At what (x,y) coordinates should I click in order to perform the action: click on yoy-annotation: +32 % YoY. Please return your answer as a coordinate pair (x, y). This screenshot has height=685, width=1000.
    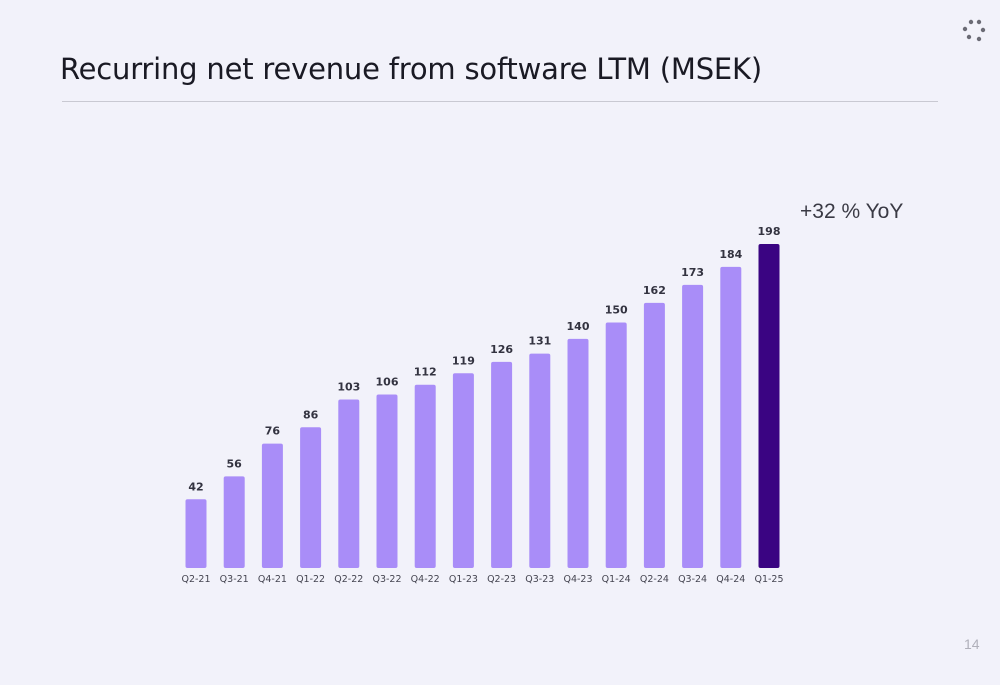
    Looking at the image, I should click on (852, 211).